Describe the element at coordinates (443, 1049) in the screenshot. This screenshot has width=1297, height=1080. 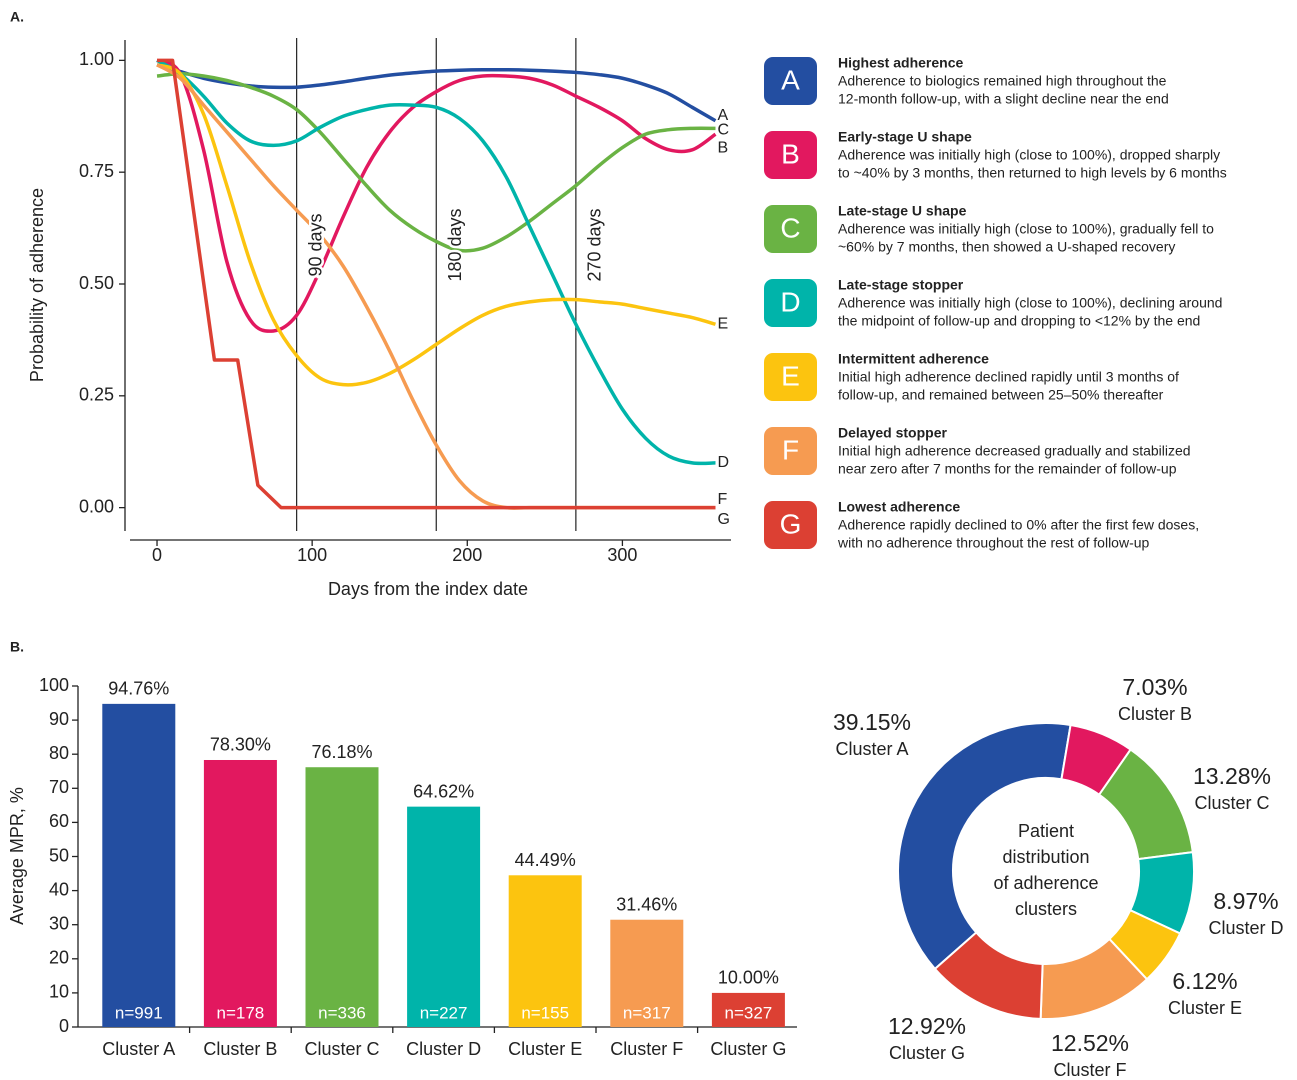
I see `x-tick-label: Cluster D` at that location.